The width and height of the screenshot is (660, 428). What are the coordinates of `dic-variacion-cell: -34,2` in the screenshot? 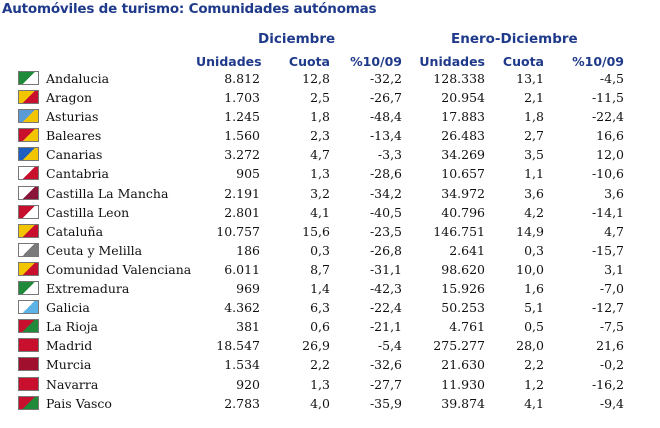 It's located at (385, 193).